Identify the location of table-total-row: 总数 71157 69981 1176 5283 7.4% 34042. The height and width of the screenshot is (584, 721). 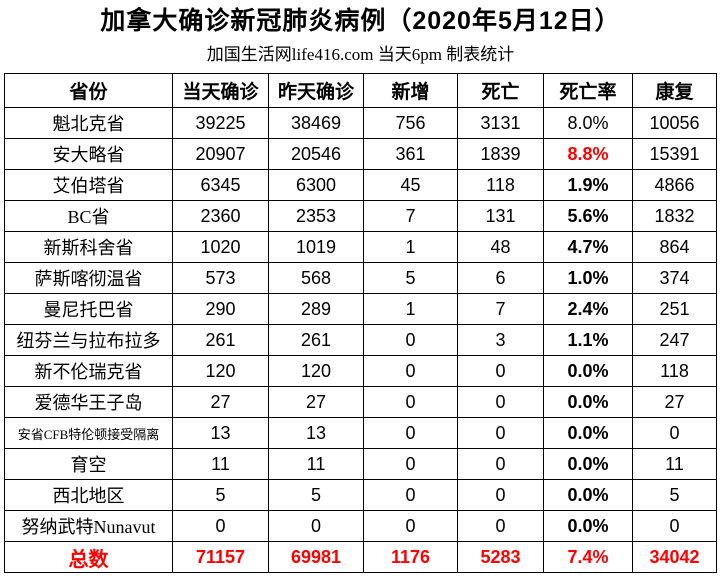
(360, 557).